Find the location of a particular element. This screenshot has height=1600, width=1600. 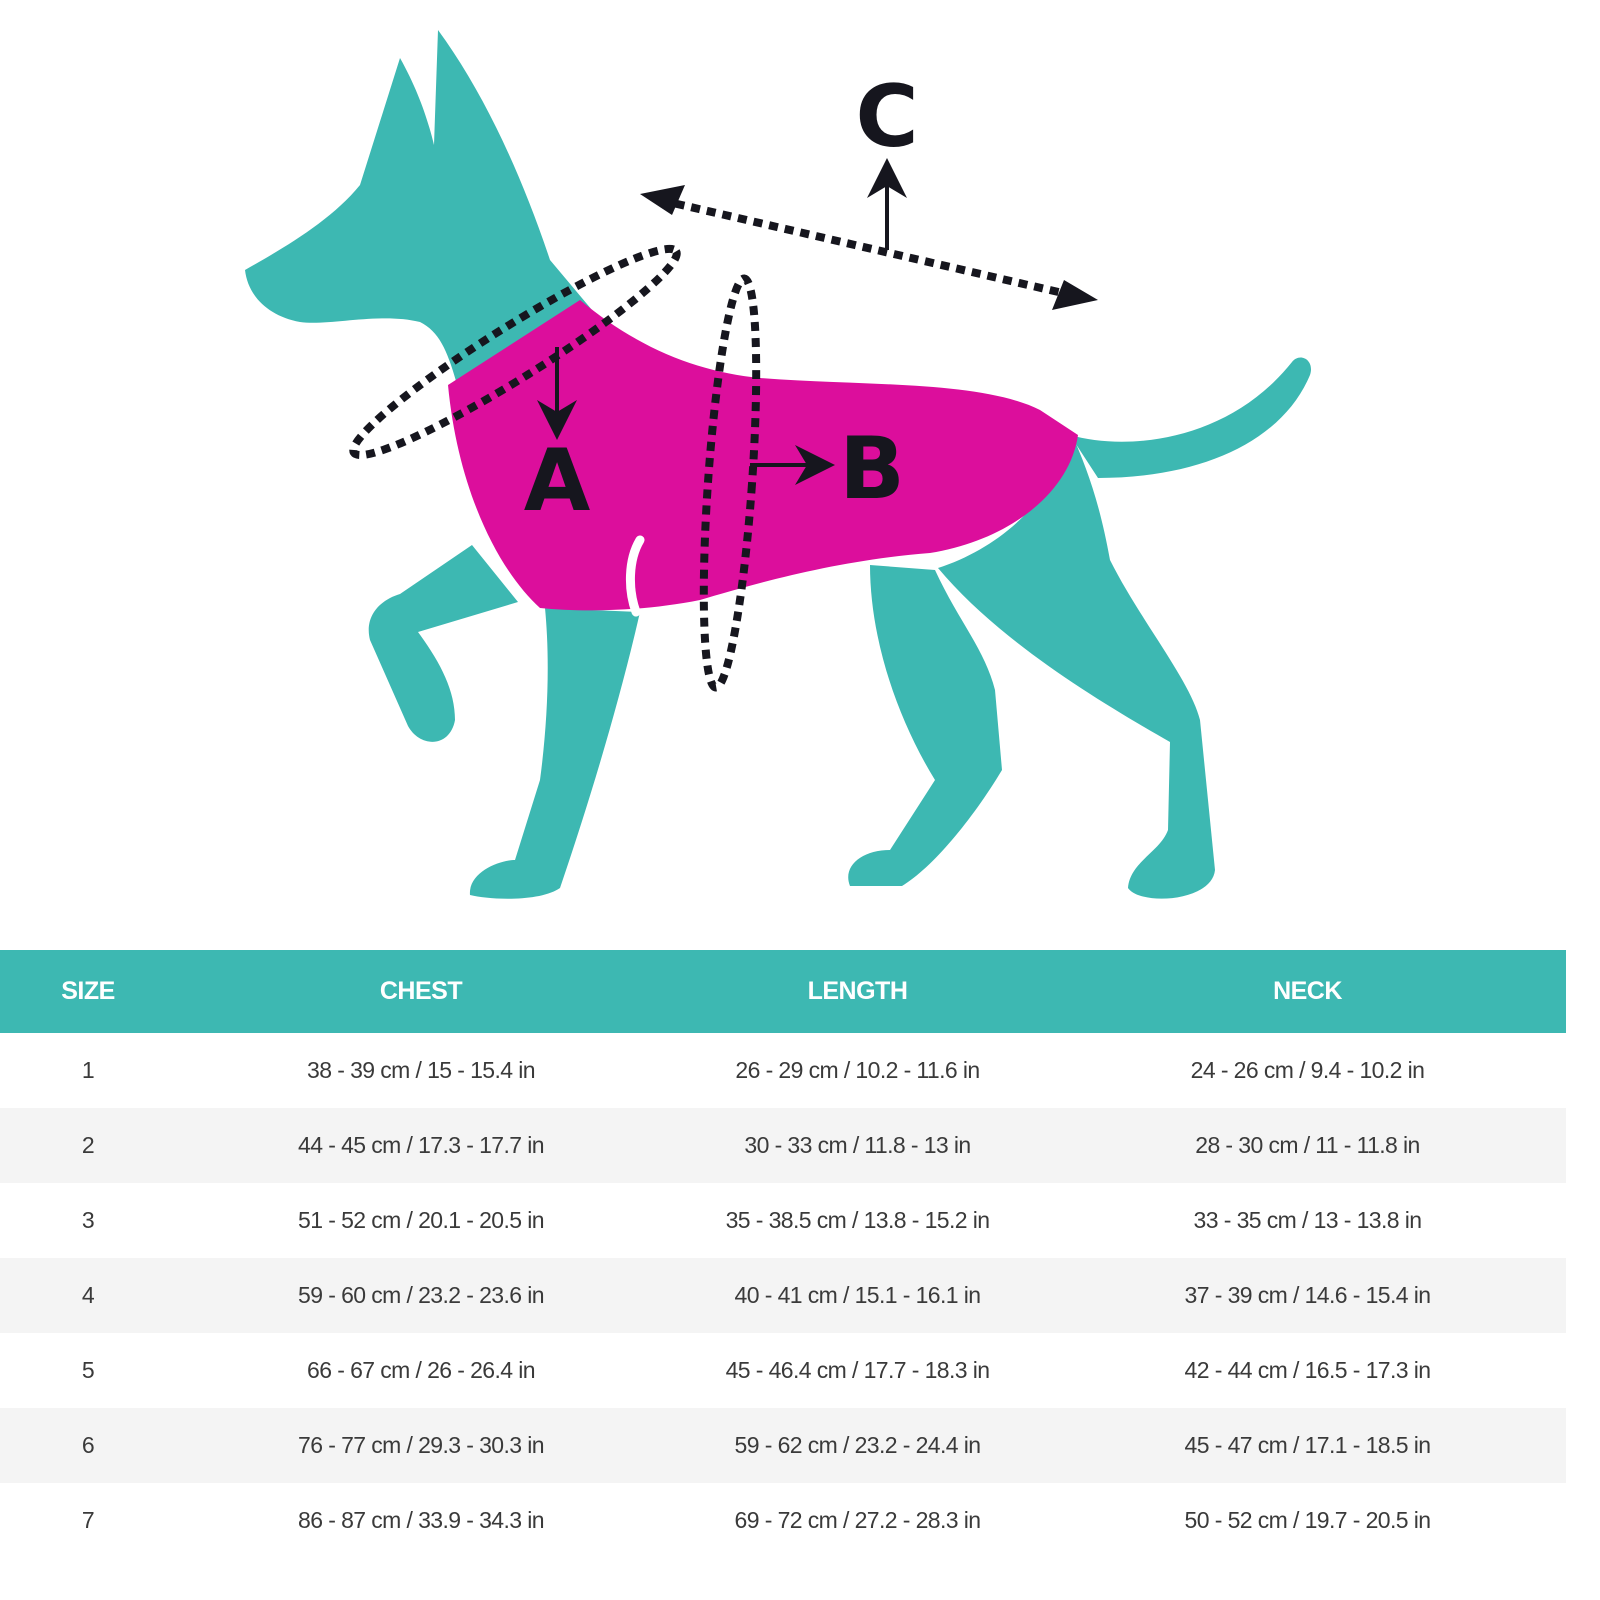

cell-size: 1 is located at coordinates (88, 1070).